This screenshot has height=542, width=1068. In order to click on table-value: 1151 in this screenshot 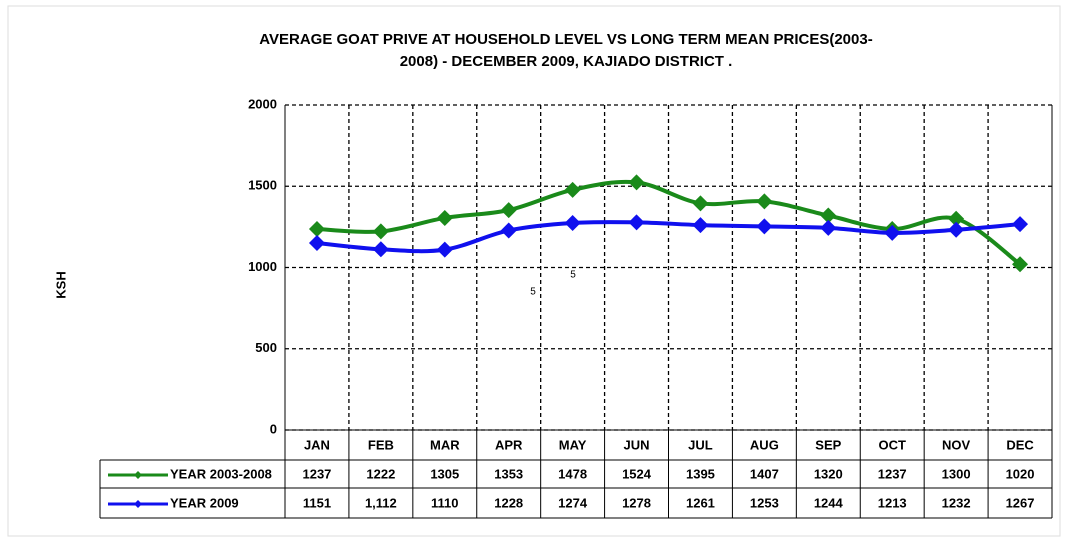, I will do `click(317, 502)`.